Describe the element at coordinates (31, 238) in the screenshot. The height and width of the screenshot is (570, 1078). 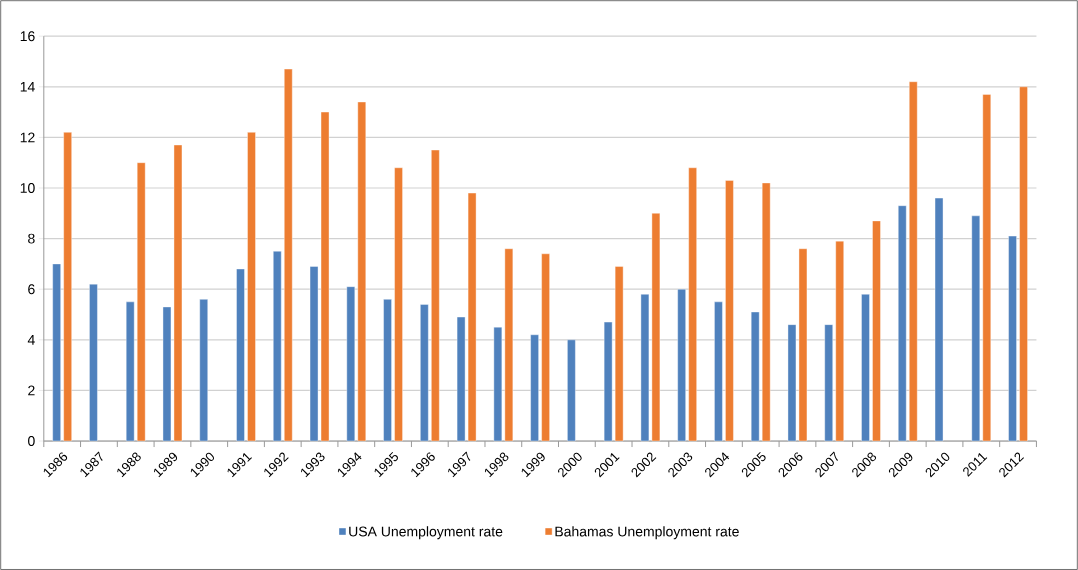
I see `y-tick-label: 8` at that location.